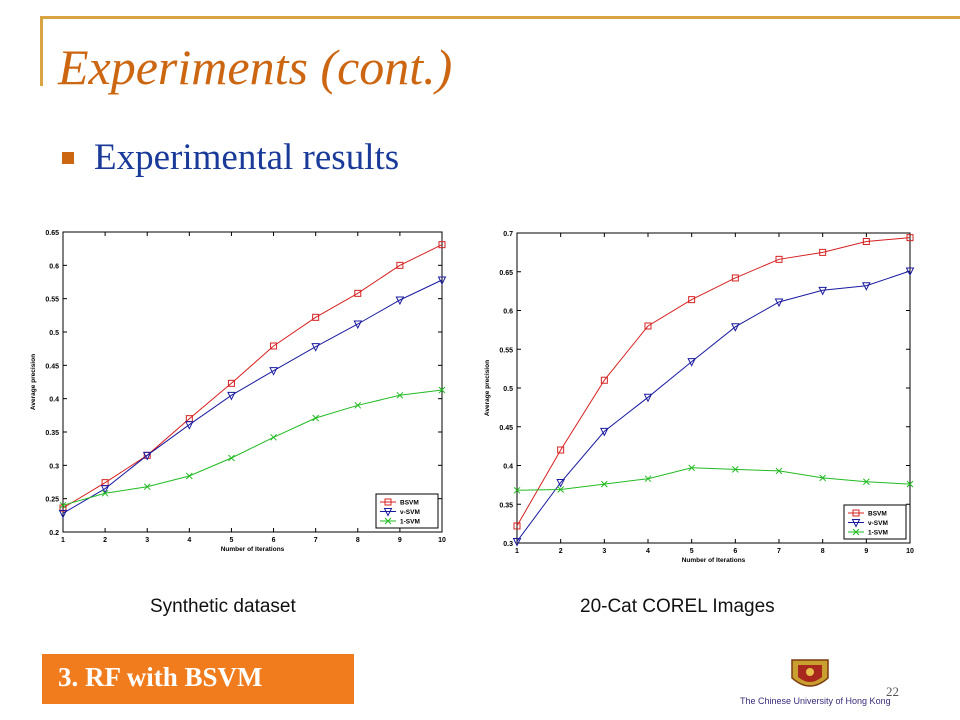 The width and height of the screenshot is (960, 720). Describe the element at coordinates (54, 400) in the screenshot. I see `y-tick-label: 0.4` at that location.